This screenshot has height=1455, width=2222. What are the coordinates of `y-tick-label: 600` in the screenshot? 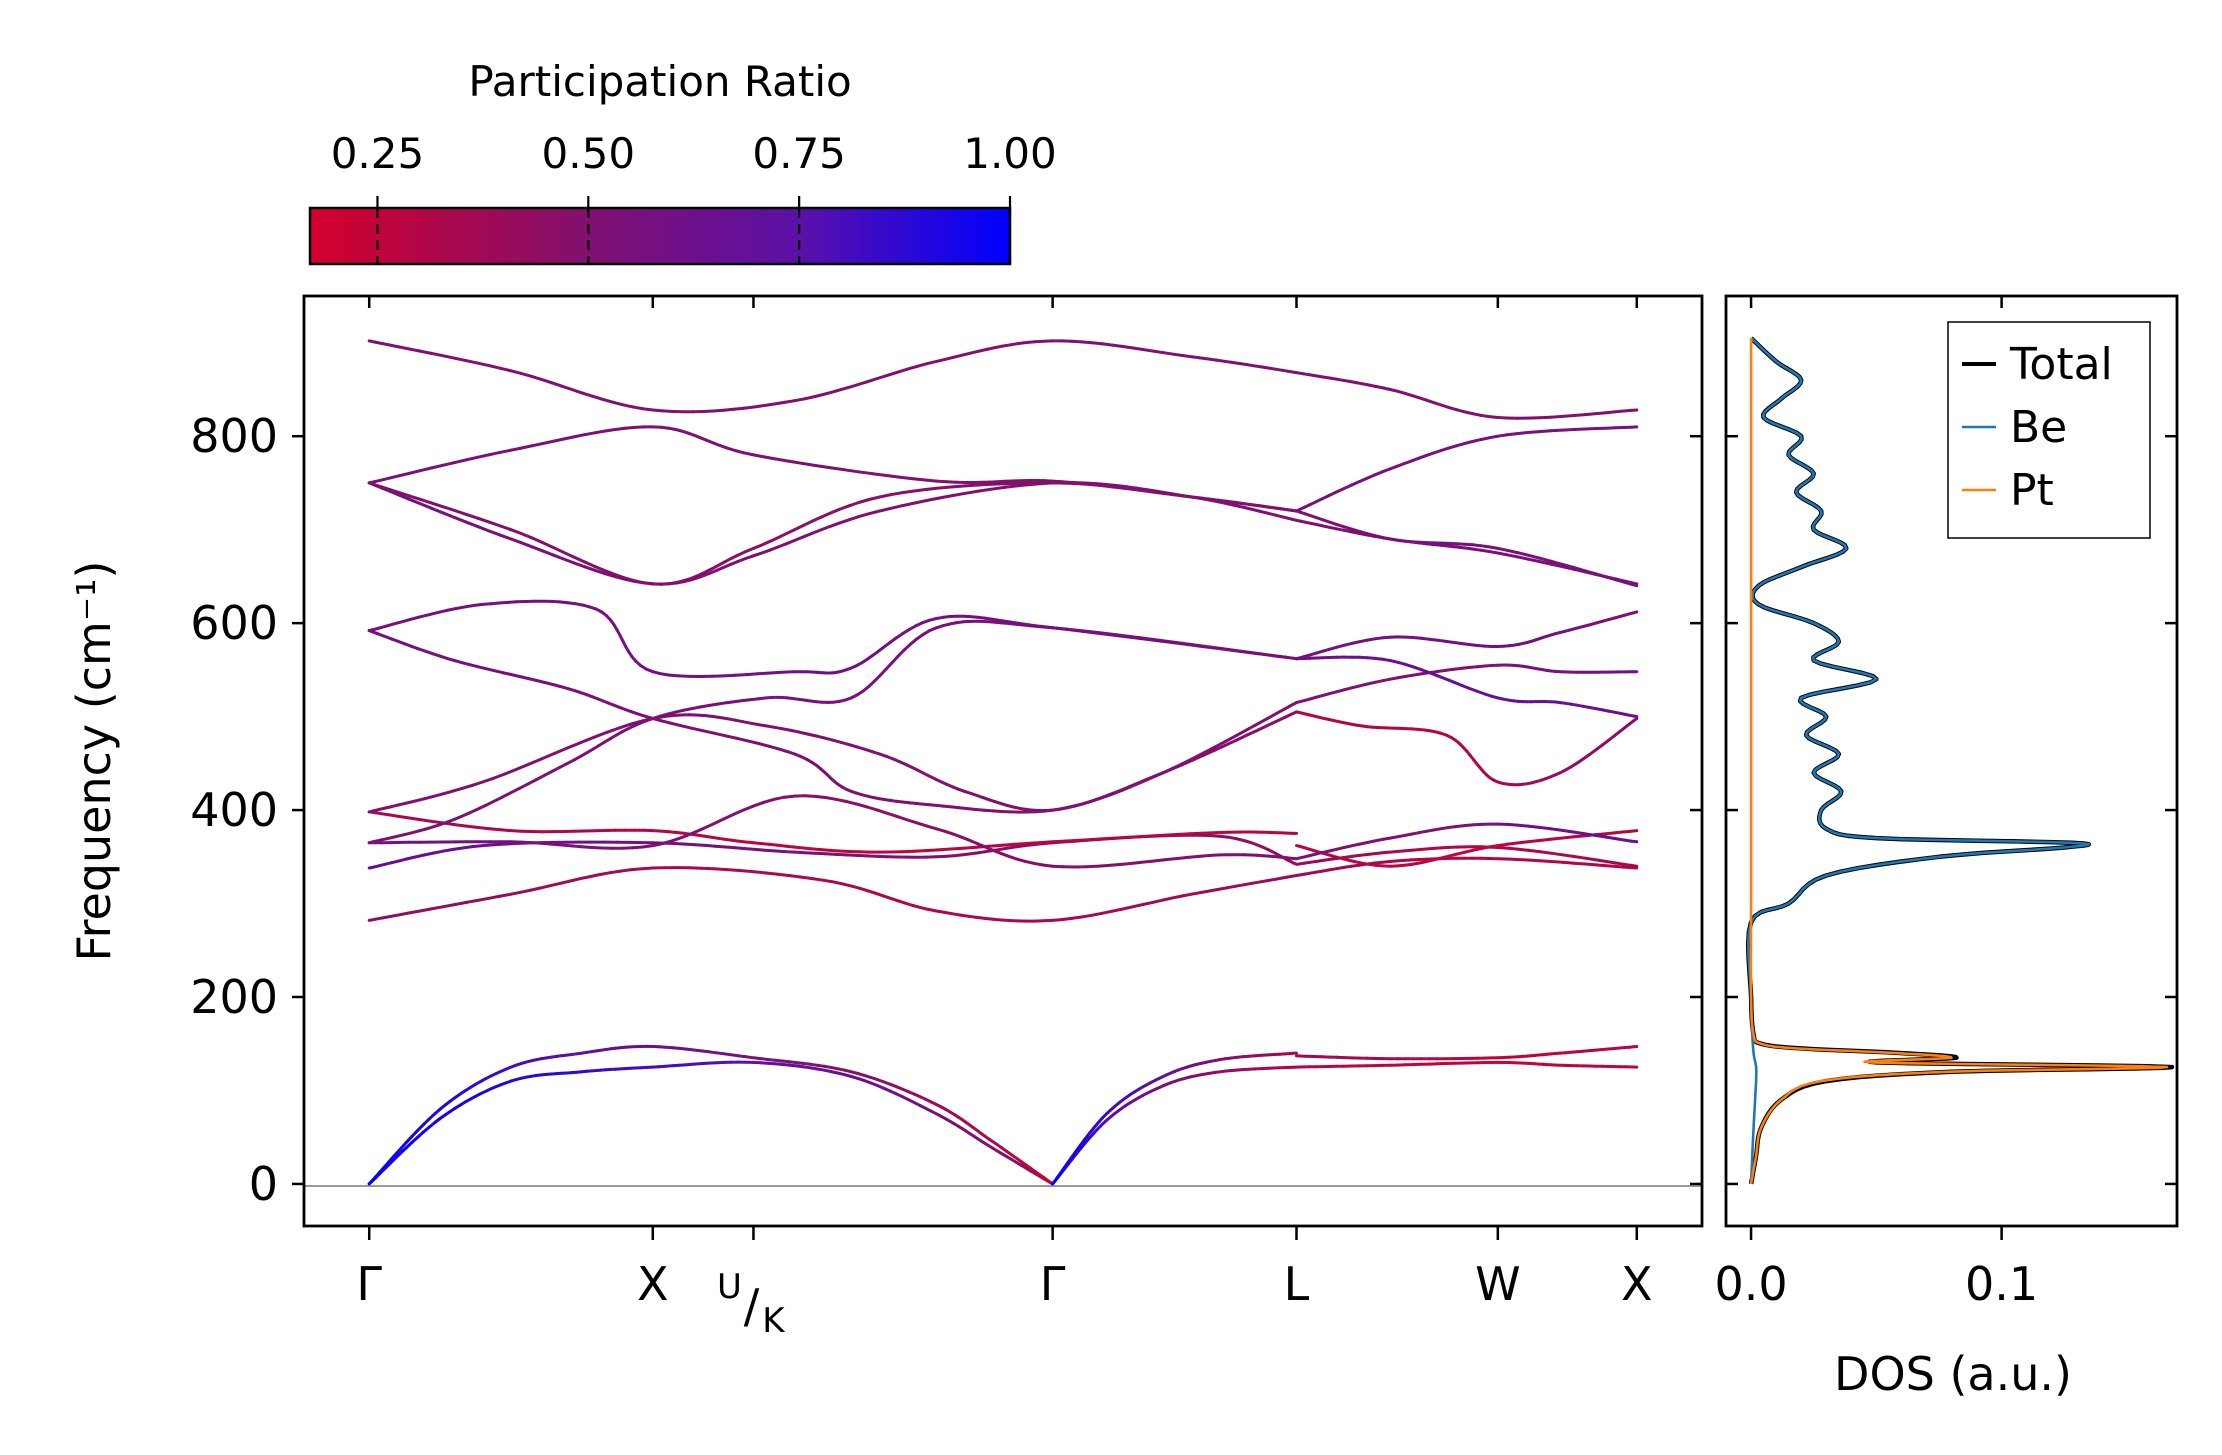 It's located at (234, 623).